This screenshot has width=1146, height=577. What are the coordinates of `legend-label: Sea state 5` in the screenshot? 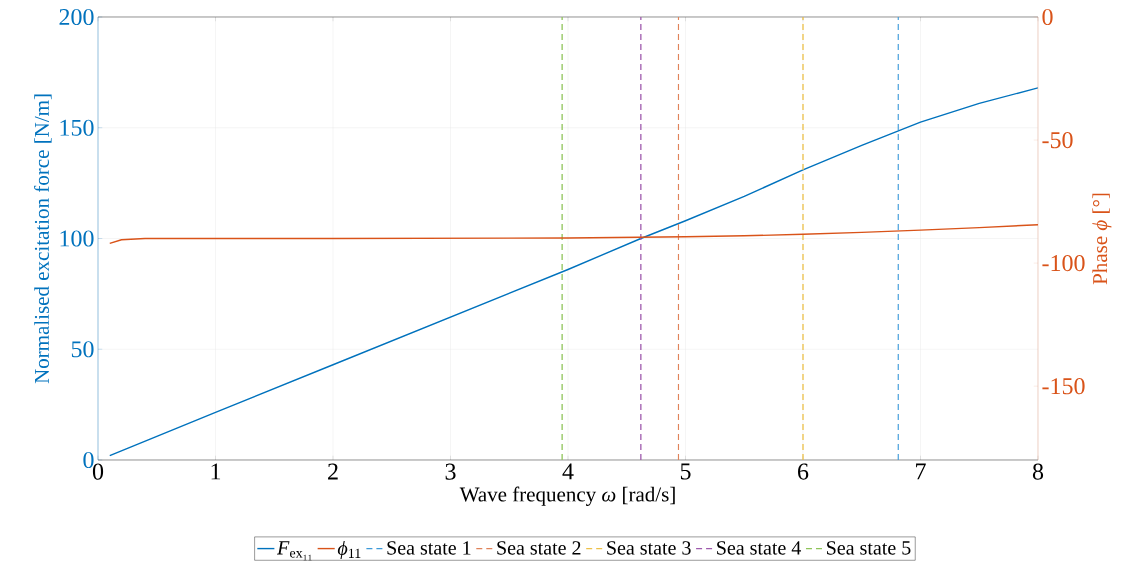 It's located at (869, 548).